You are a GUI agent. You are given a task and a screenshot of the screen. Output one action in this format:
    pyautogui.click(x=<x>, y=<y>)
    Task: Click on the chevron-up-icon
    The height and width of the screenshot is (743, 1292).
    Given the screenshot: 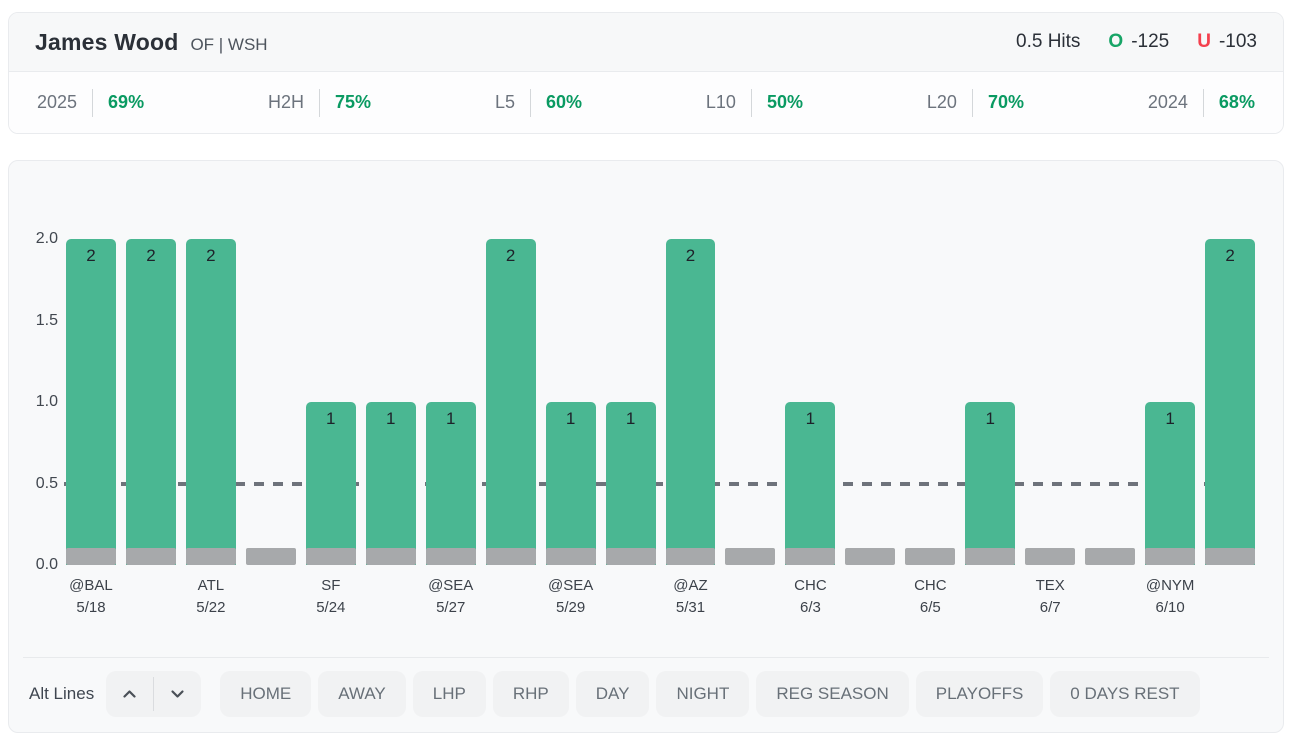 What is the action you would take?
    pyautogui.click(x=129, y=694)
    